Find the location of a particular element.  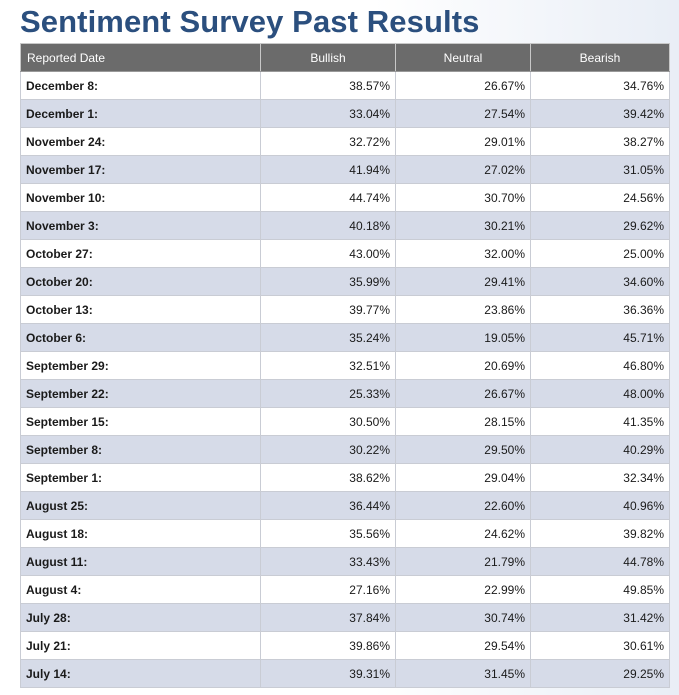

table-row: November 3: 40.18% 30.21% 29.62% is located at coordinates (345, 225).